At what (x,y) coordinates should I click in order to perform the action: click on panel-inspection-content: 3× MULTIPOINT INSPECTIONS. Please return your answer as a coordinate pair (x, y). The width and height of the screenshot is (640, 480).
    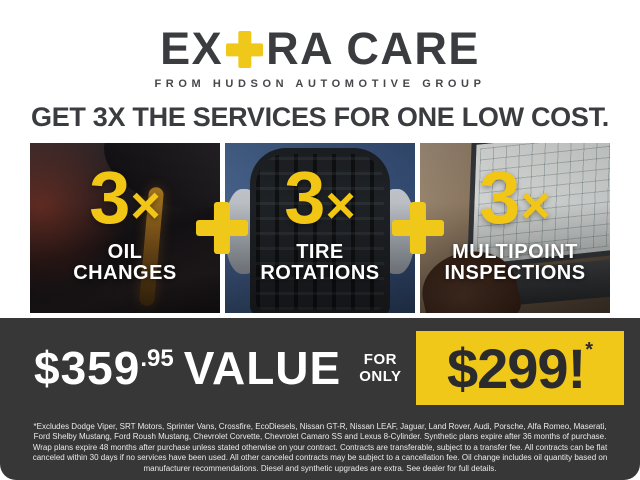
    Looking at the image, I should click on (515, 223).